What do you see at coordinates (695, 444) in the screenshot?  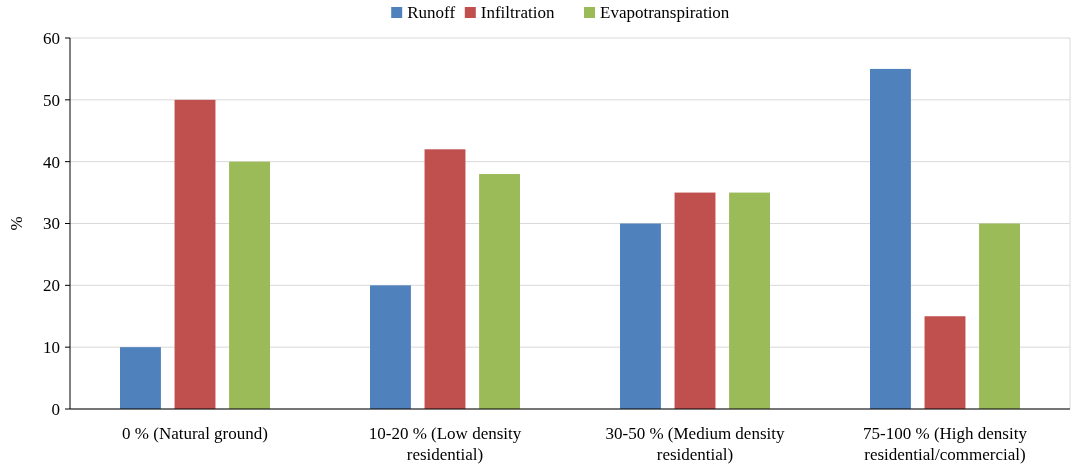 I see `x-tick-label: 30-50 % (Medium density residential)` at bounding box center [695, 444].